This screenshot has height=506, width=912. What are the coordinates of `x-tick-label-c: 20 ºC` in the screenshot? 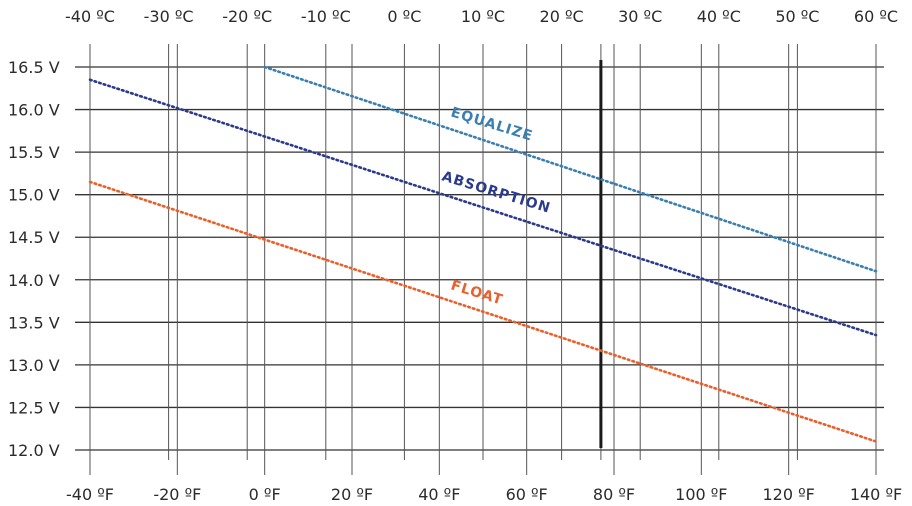 It's located at (562, 16).